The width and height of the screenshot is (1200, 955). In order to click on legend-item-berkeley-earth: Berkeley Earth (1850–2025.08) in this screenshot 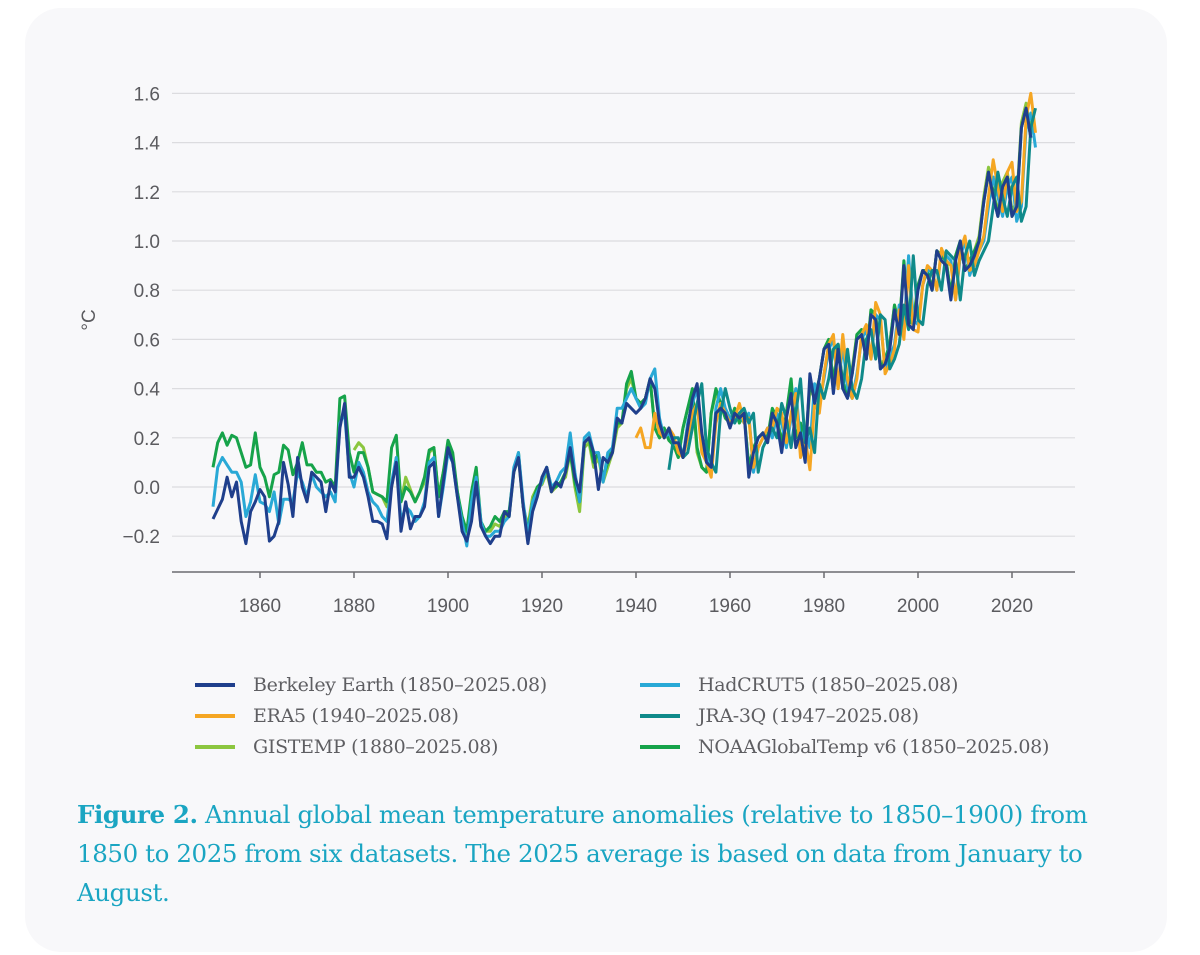, I will do `click(371, 685)`.